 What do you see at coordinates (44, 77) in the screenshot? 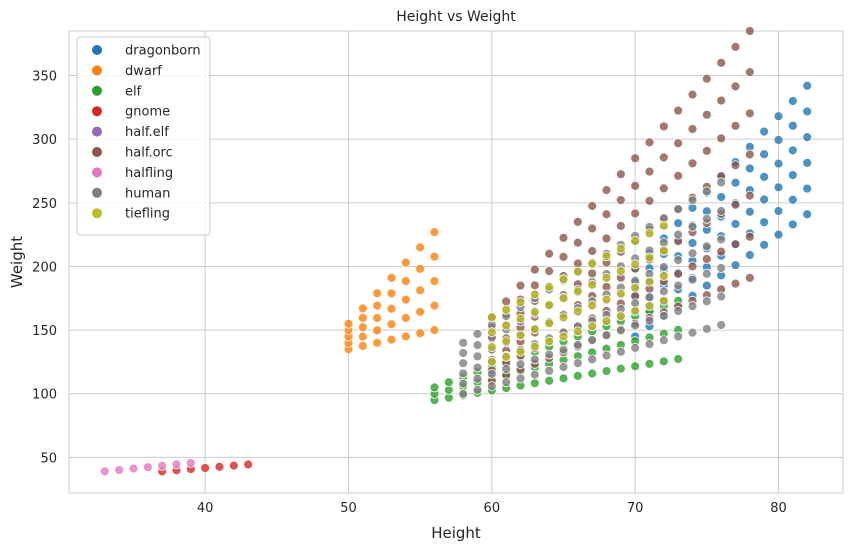
I see `y-tick-label: 350` at bounding box center [44, 77].